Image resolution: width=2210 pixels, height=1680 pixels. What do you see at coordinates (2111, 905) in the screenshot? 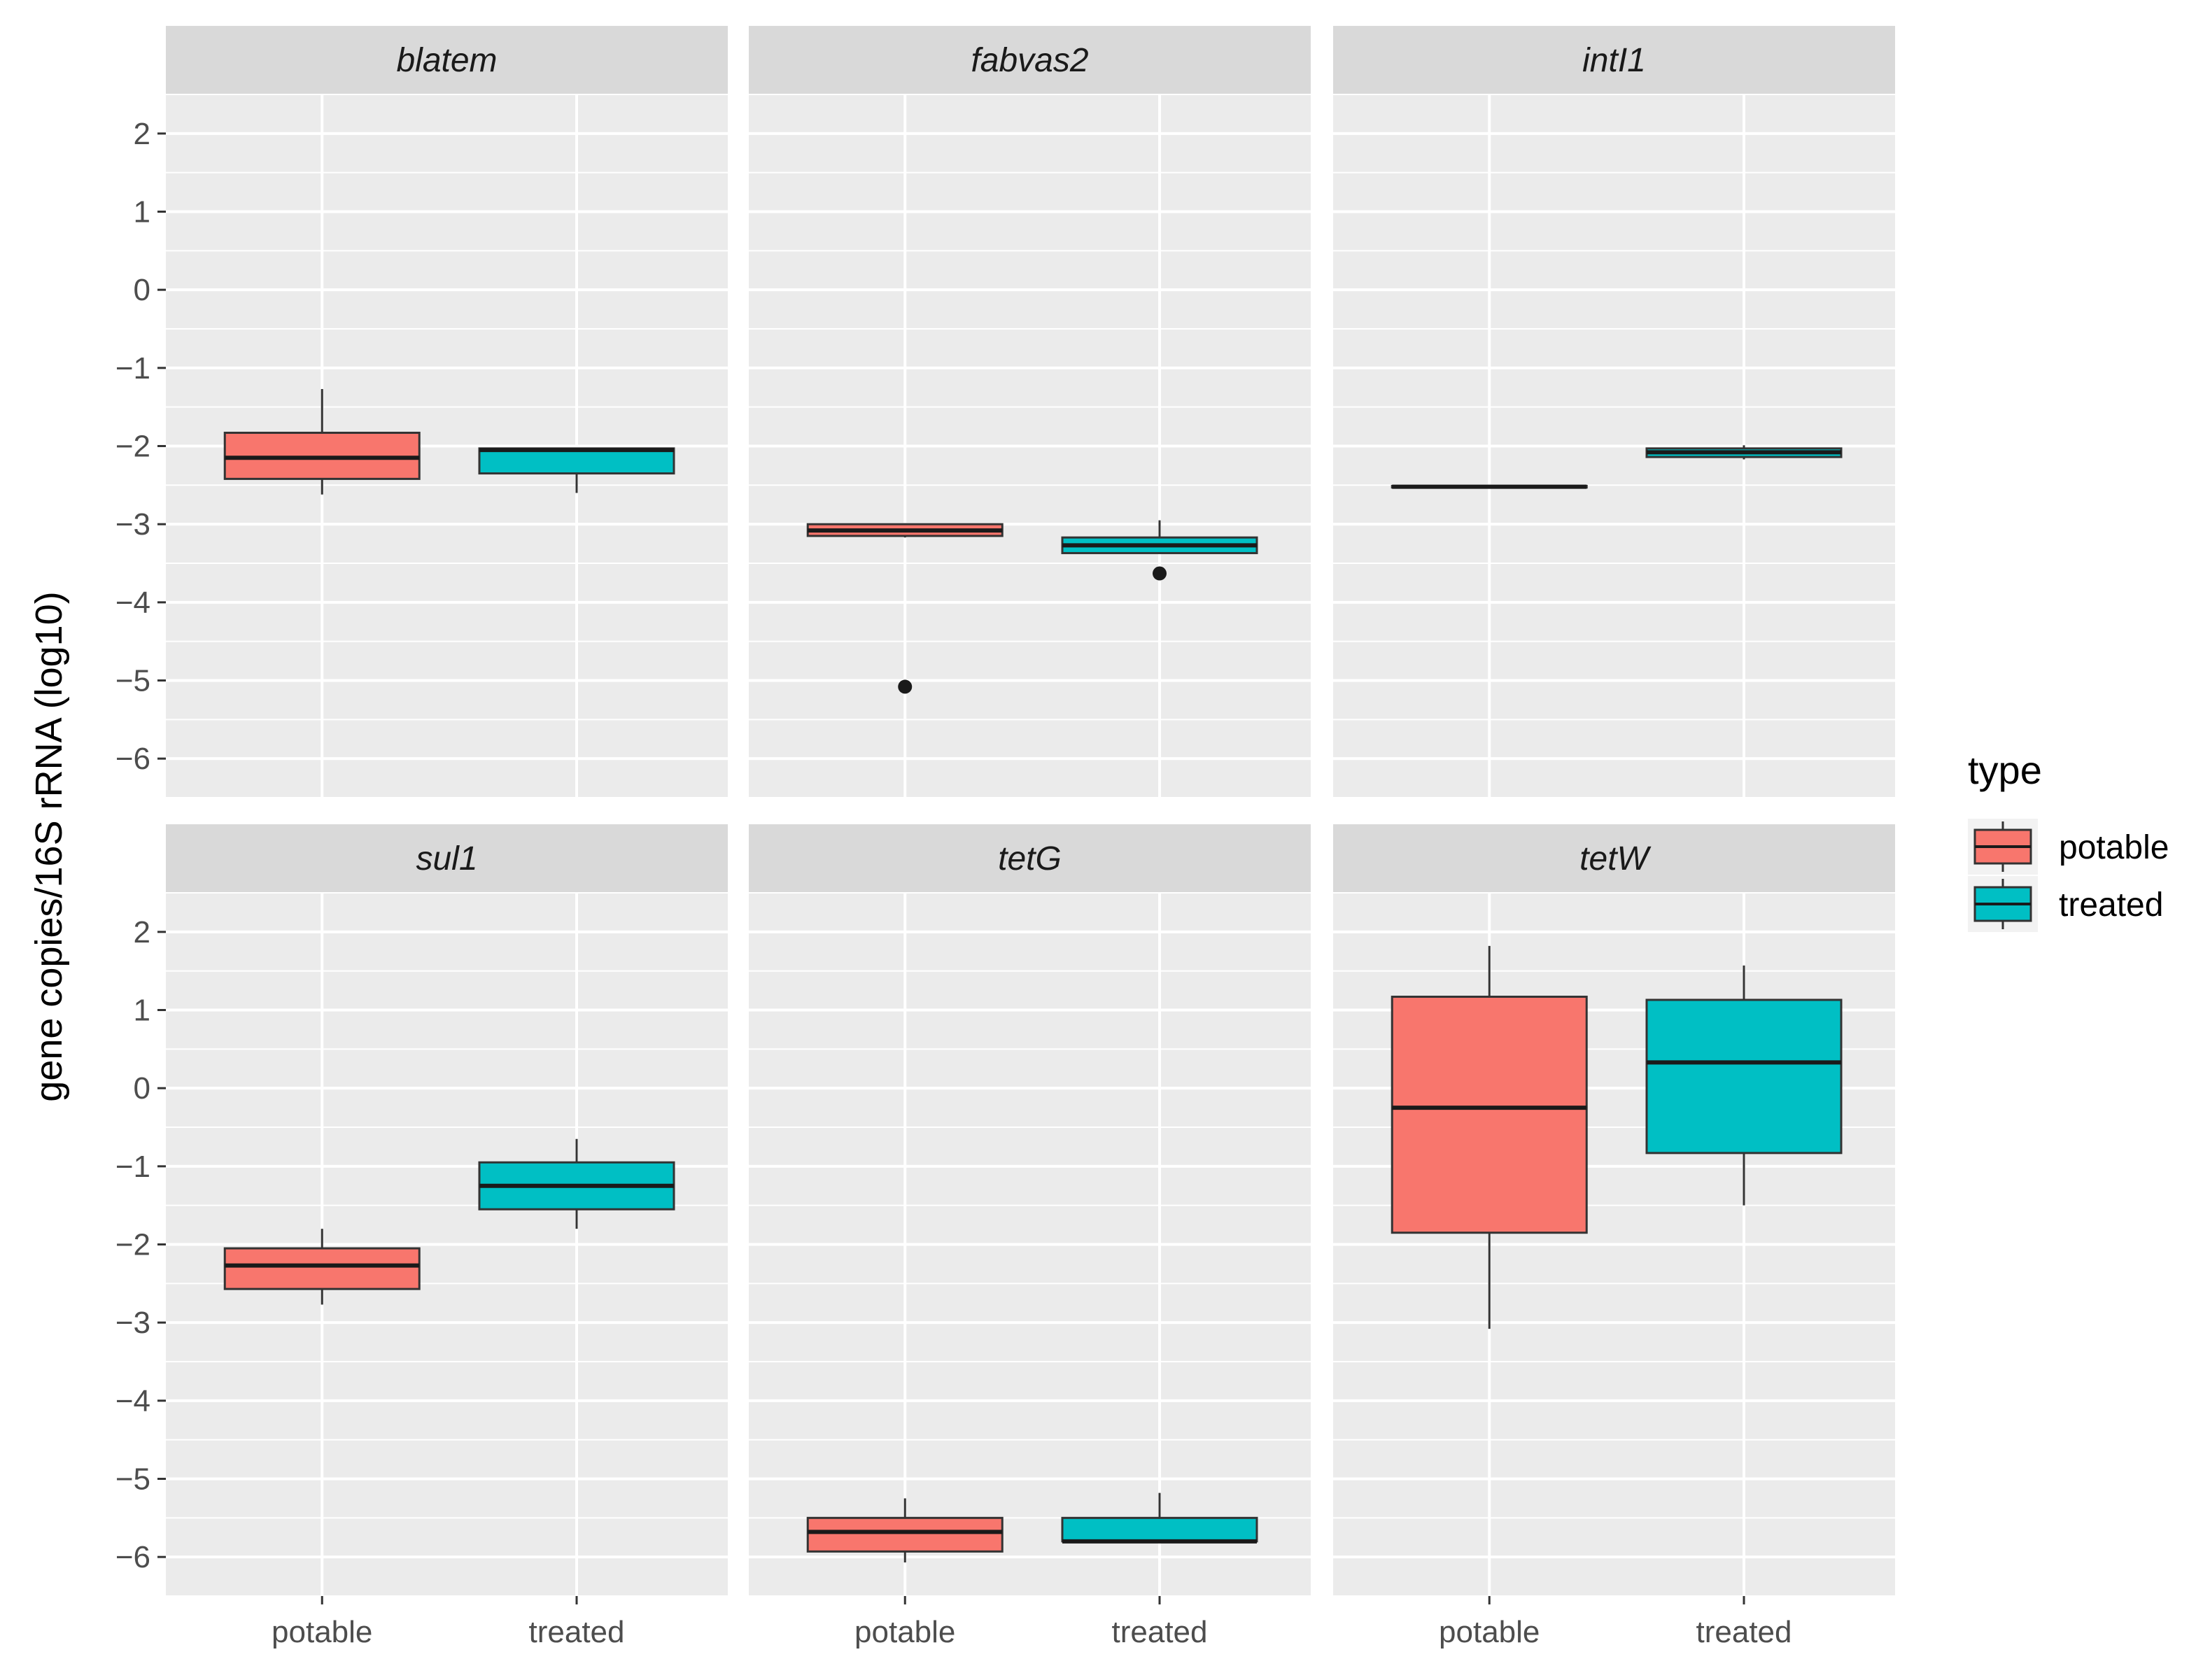
I see `legend-label: treated` at bounding box center [2111, 905].